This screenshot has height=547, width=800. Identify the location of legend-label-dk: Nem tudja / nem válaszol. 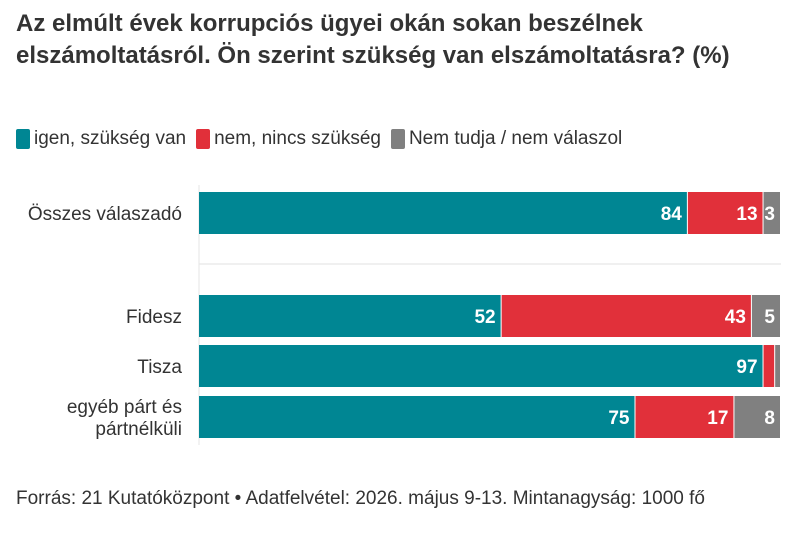
(515, 138).